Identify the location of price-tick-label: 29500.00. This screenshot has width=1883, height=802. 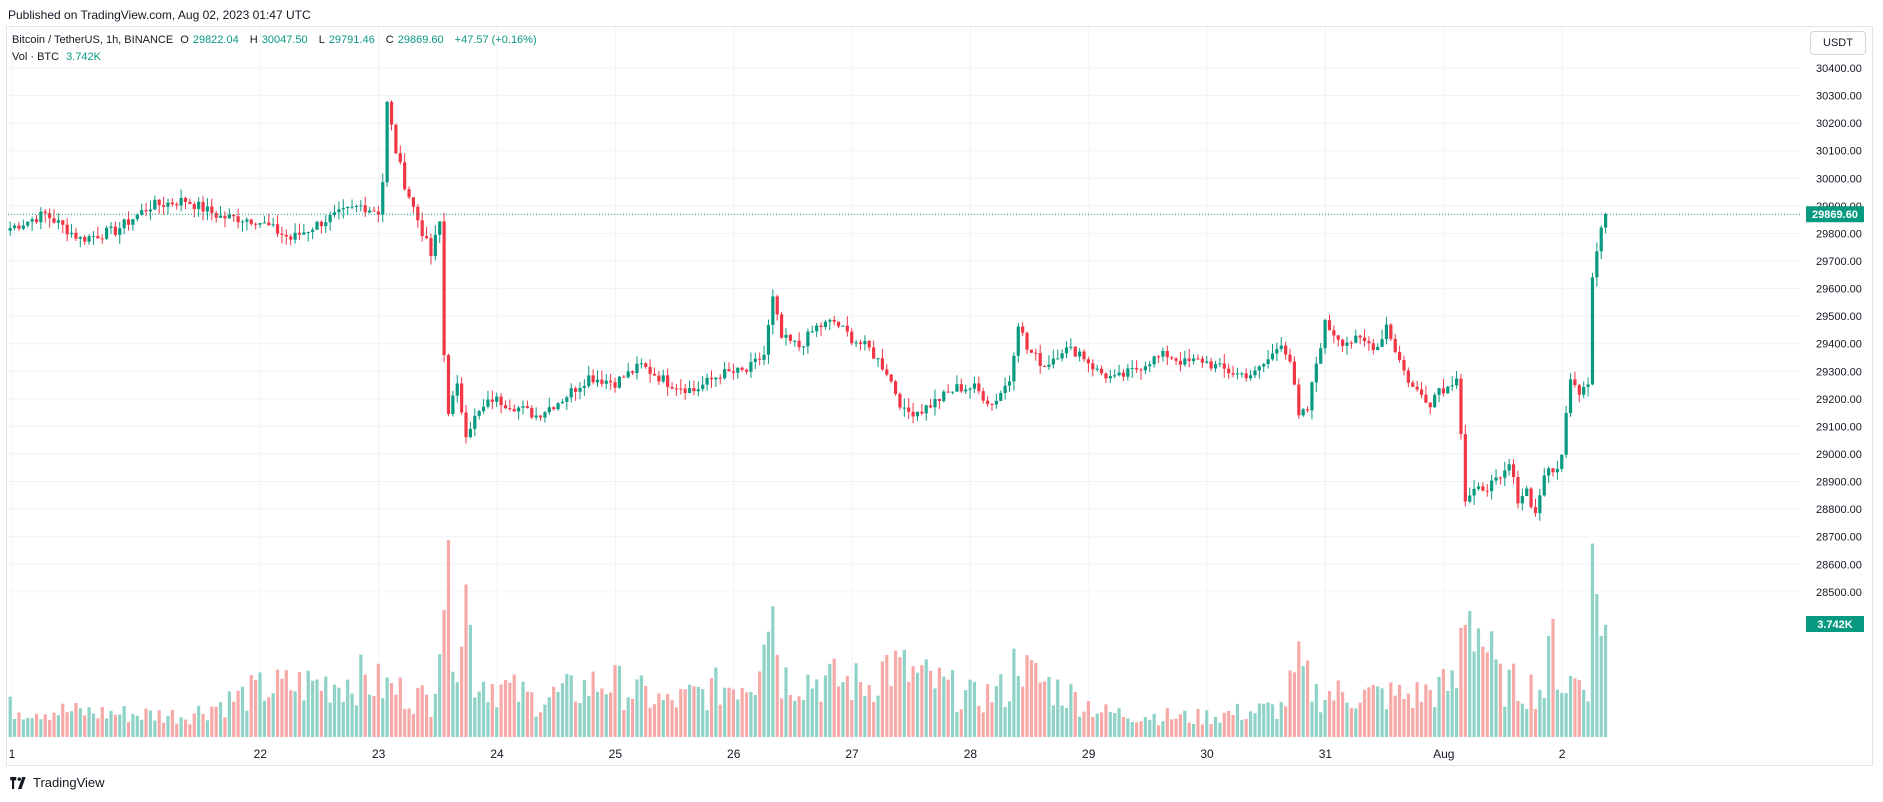
(1839, 317).